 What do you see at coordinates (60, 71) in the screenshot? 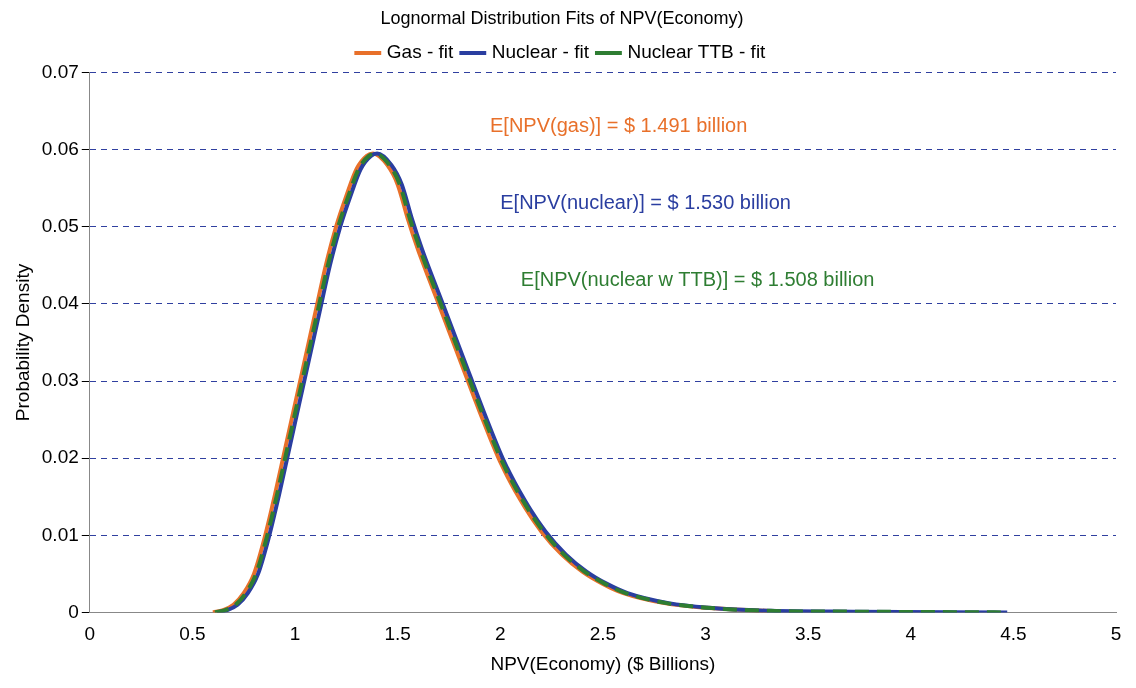
I see `y-tick-label: 0.07` at bounding box center [60, 71].